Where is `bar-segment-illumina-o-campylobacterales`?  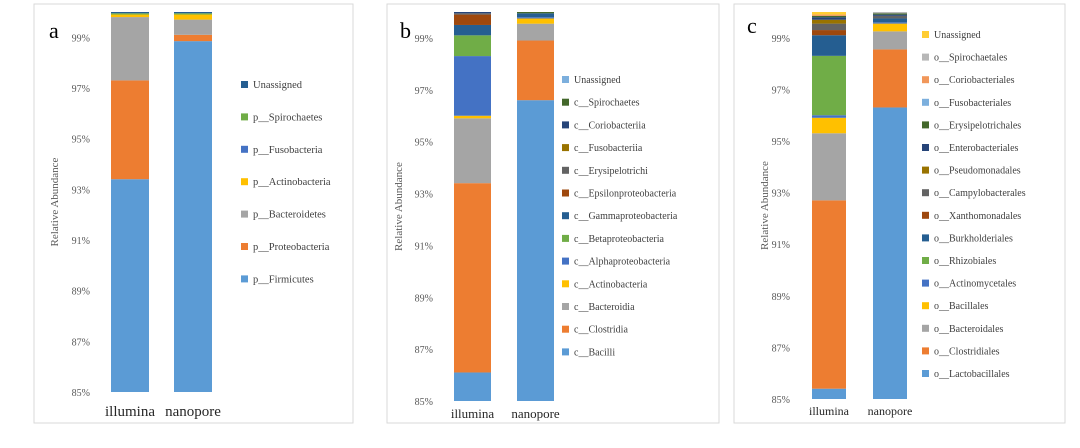 bar-segment-illumina-o-campylobacterales is located at coordinates (829, 27).